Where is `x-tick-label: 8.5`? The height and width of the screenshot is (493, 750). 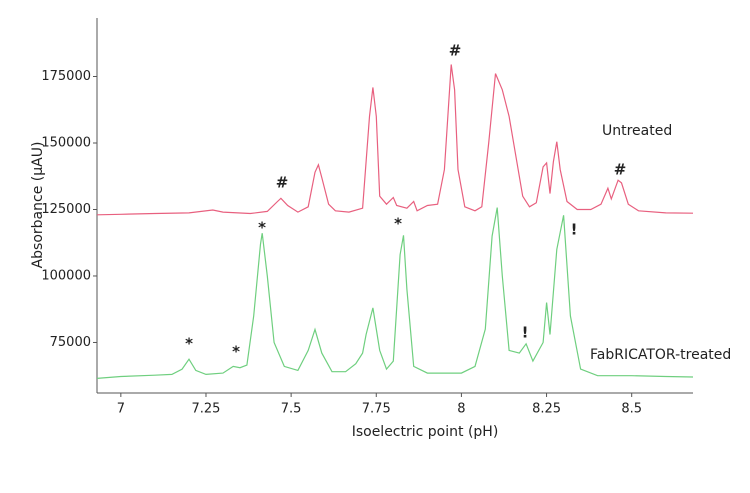 x-tick-label: 8.5 is located at coordinates (631, 409).